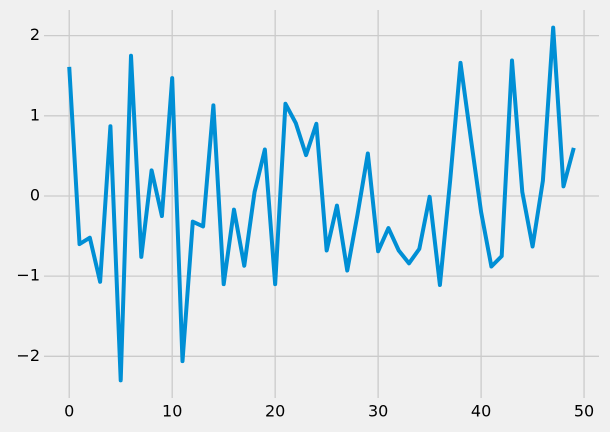  Describe the element at coordinates (378, 411) in the screenshot. I see `x-tick-label: 30` at that location.